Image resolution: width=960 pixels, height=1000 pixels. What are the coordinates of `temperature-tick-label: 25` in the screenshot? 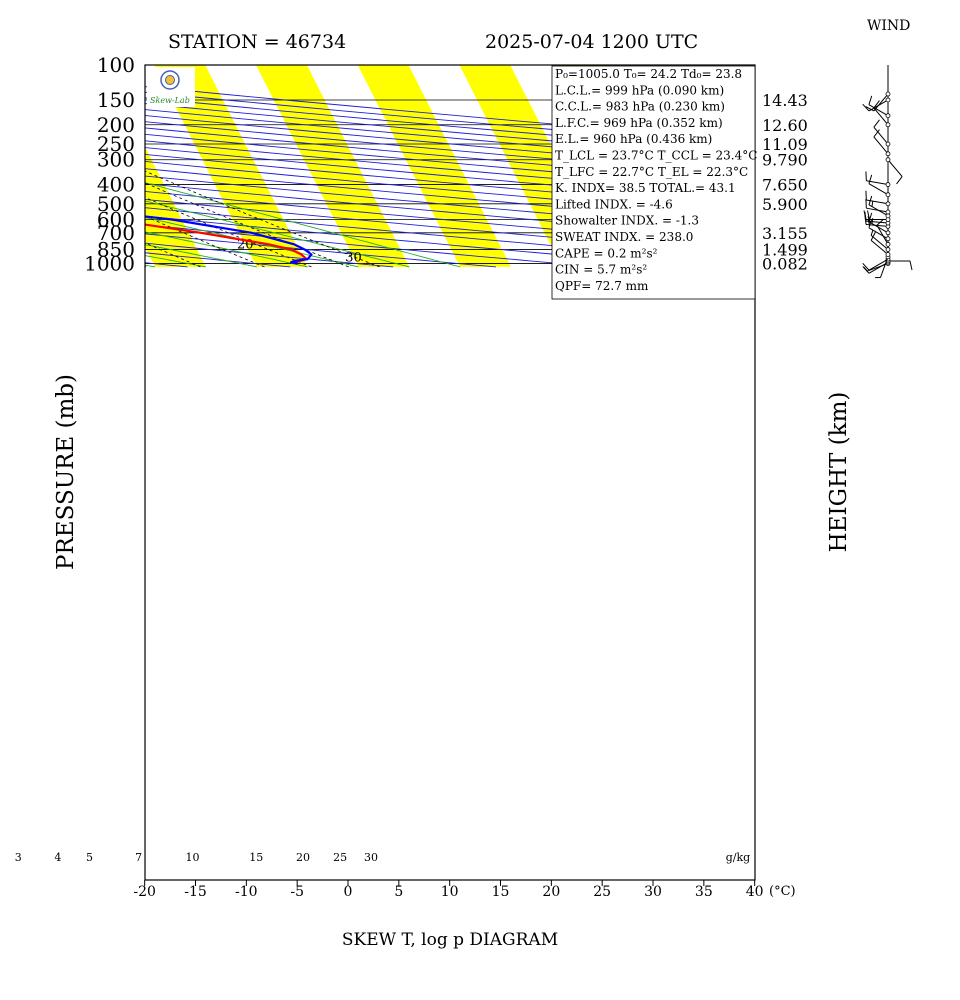 It's located at (602, 892).